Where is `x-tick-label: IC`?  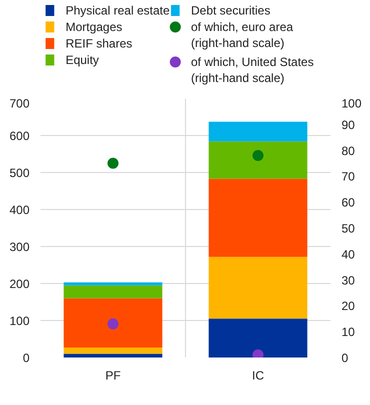 x-tick-label: IC is located at coordinates (258, 375).